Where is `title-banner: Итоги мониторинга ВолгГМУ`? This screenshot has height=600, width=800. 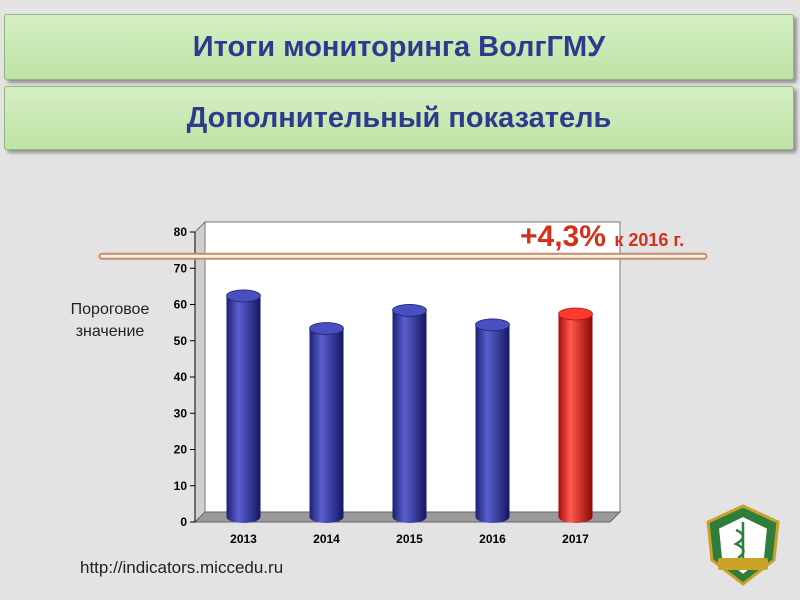 title-banner: Итоги мониторинга ВолгГМУ is located at coordinates (399, 47).